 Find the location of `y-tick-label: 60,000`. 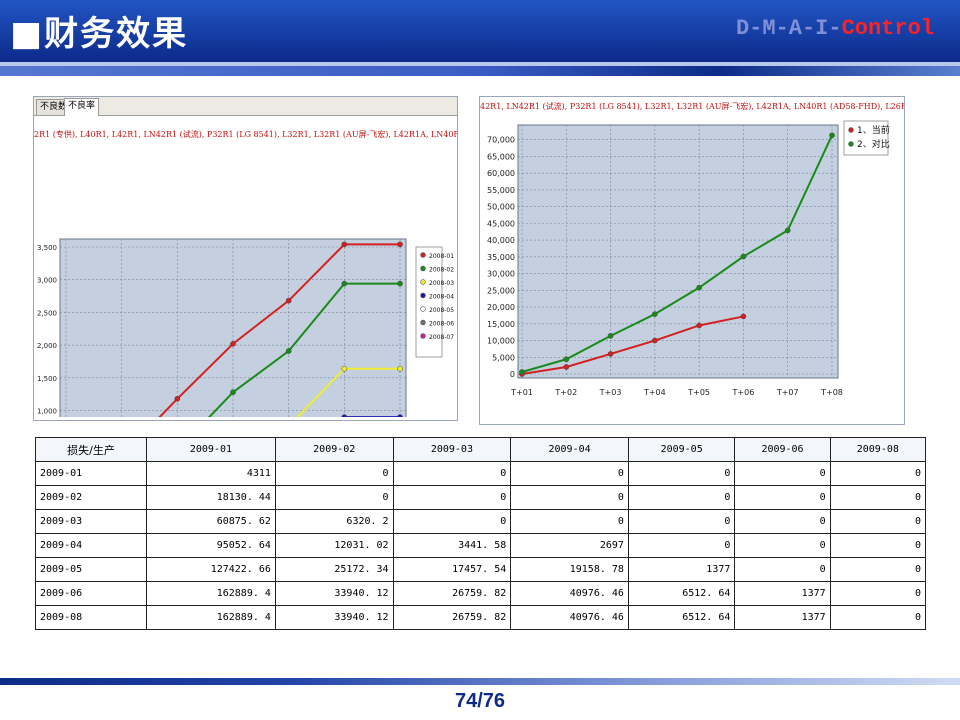

y-tick-label: 60,000 is located at coordinates (501, 173).